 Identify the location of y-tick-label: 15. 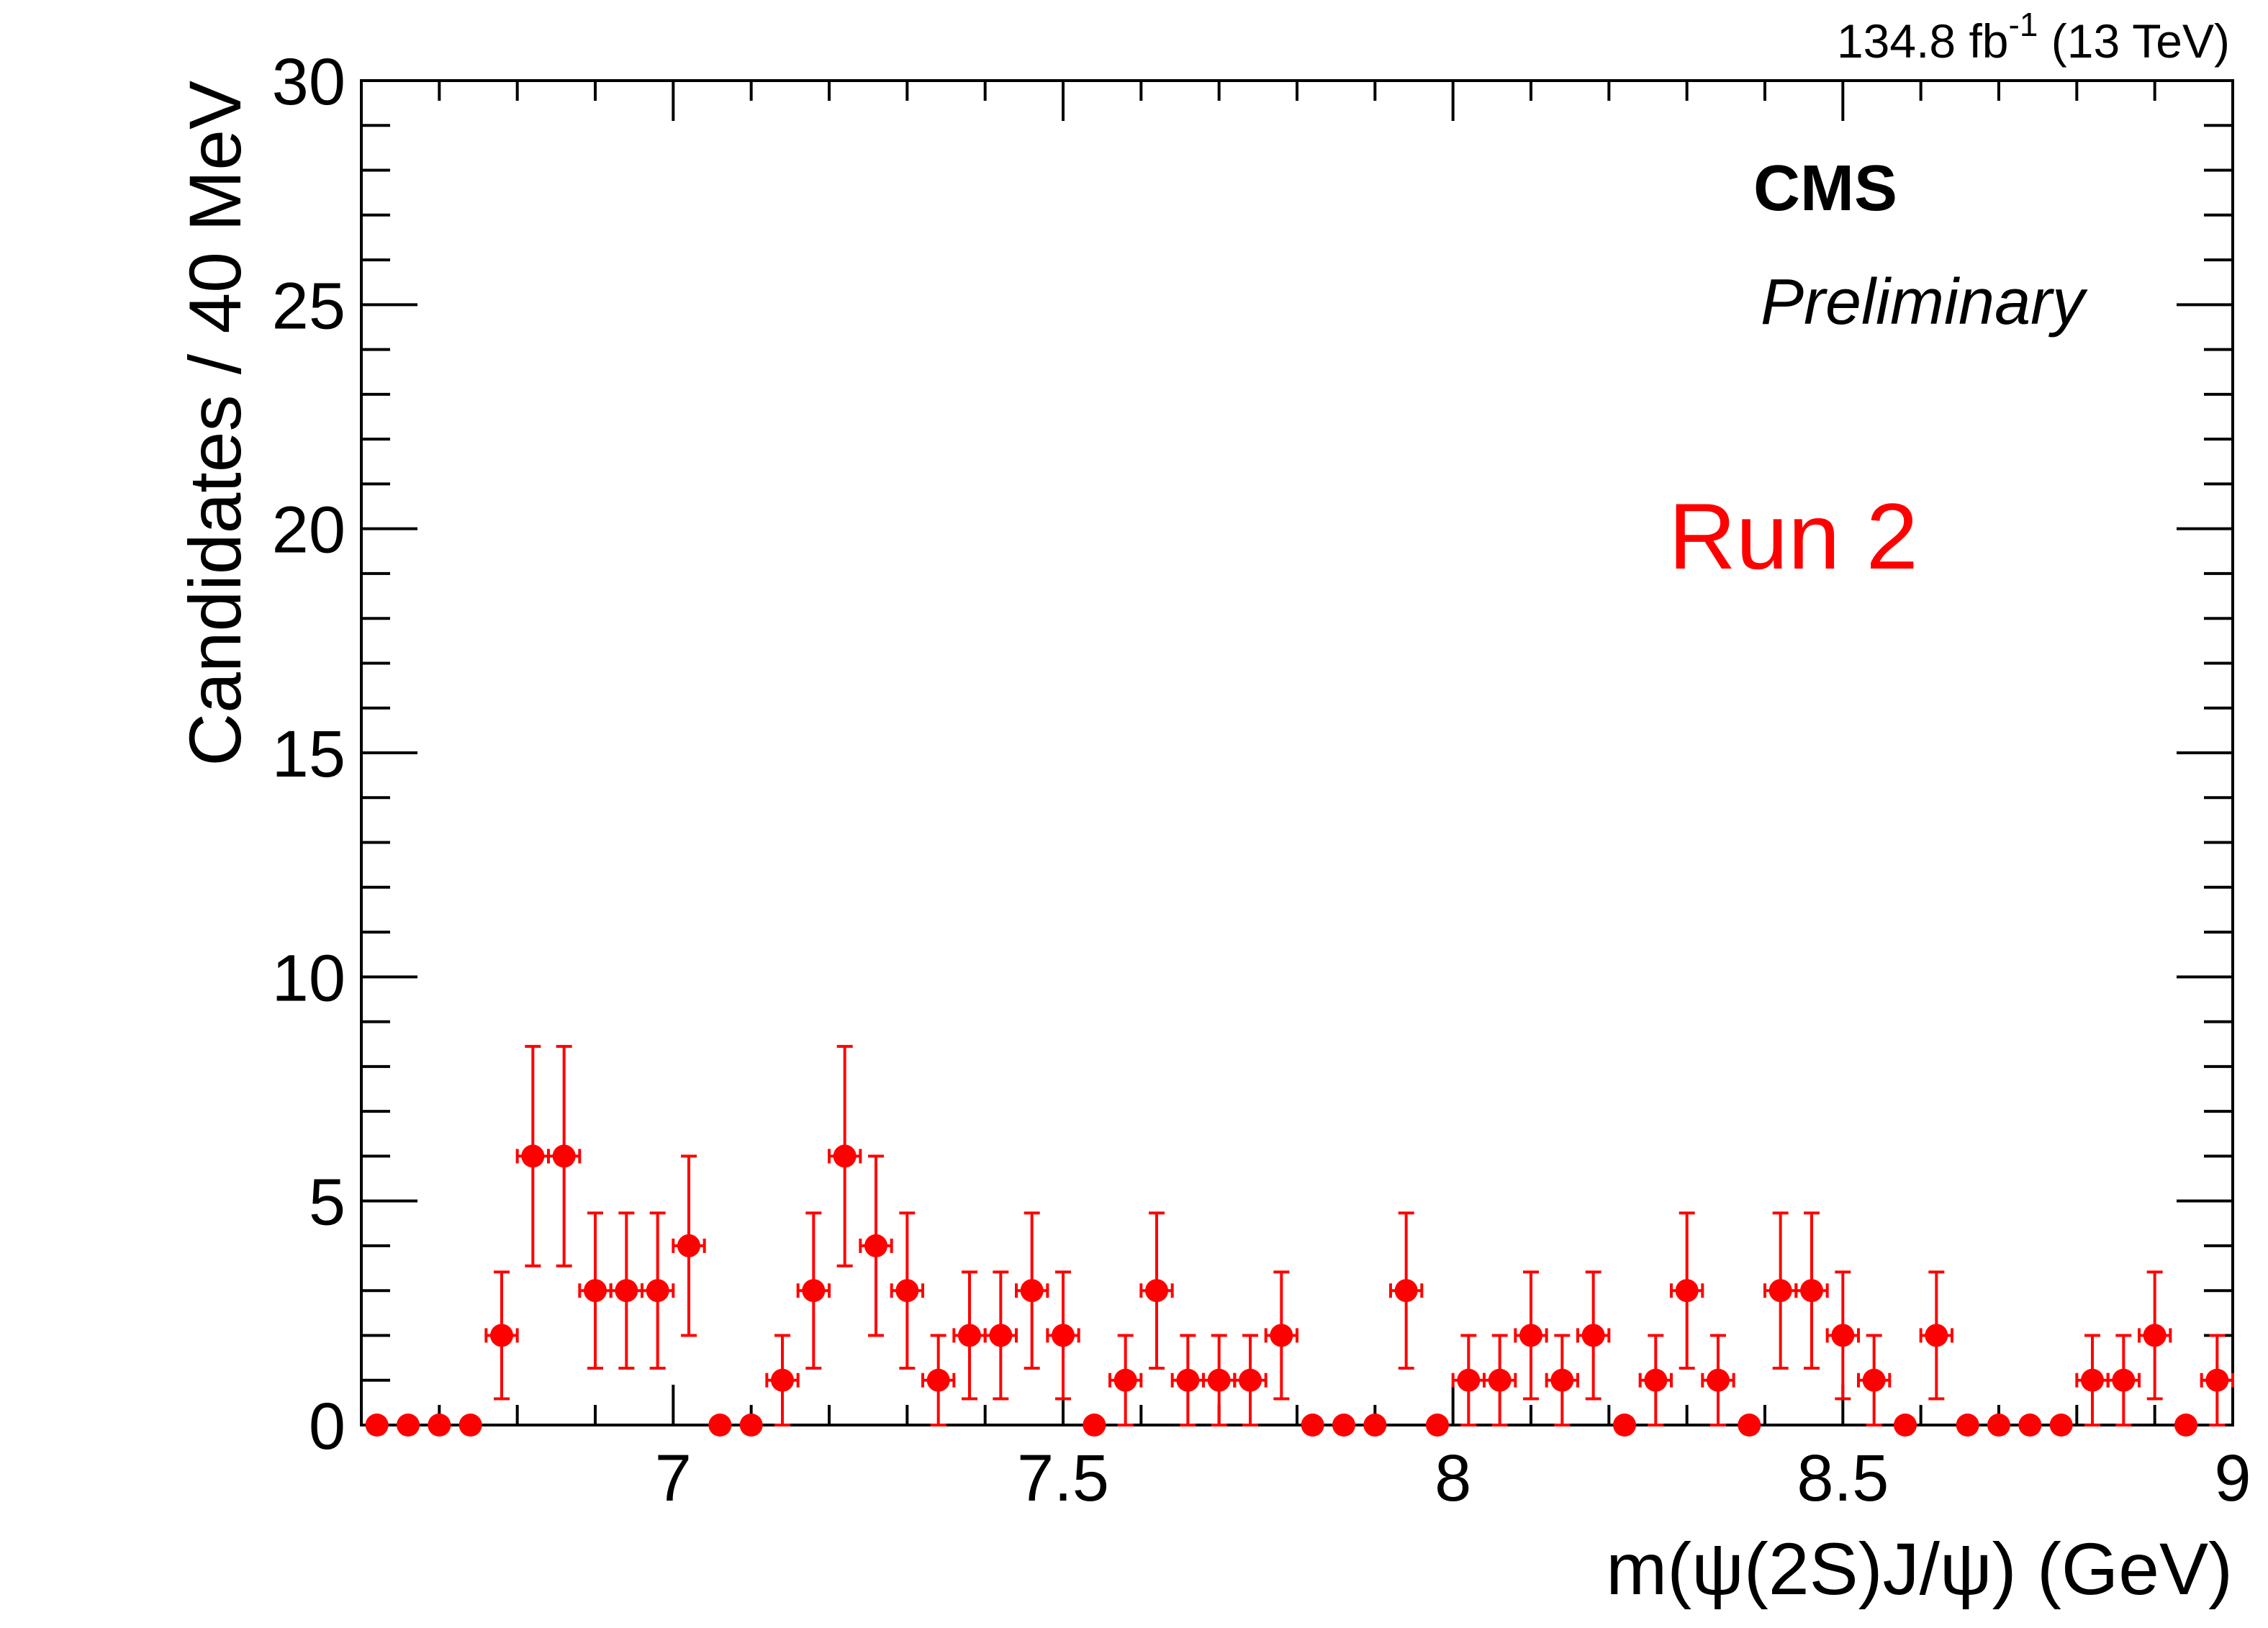
(308, 754).